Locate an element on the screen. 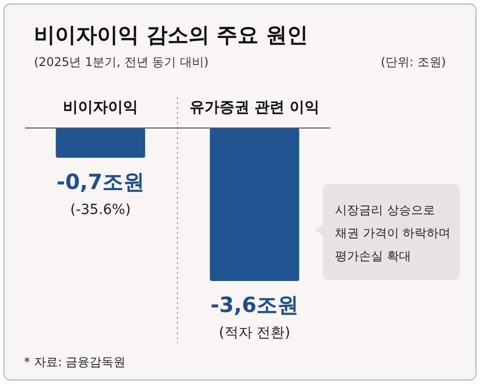  data-label: -3,6조원 is located at coordinates (254, 305).